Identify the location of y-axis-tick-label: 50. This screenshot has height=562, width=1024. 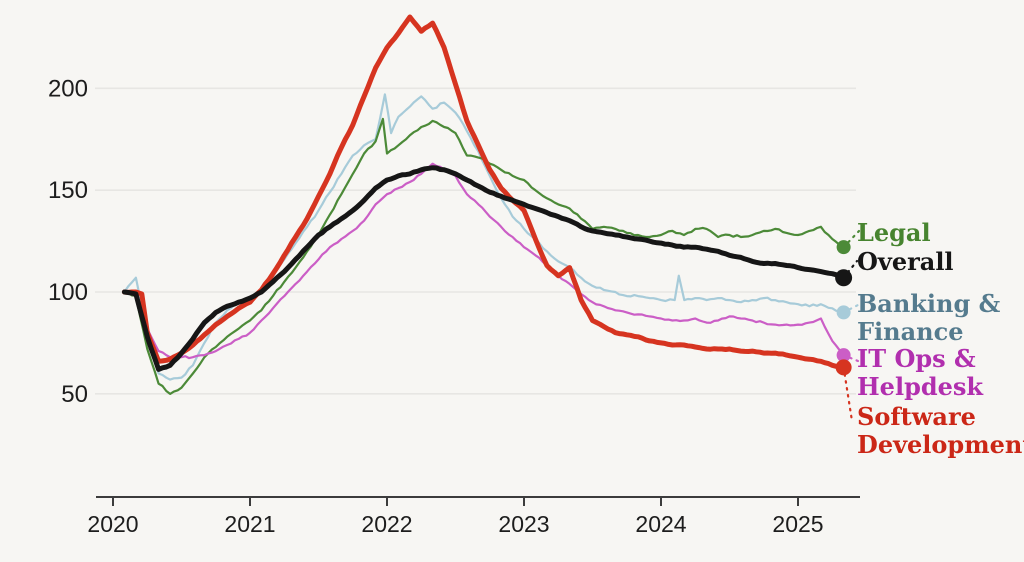
(74, 394).